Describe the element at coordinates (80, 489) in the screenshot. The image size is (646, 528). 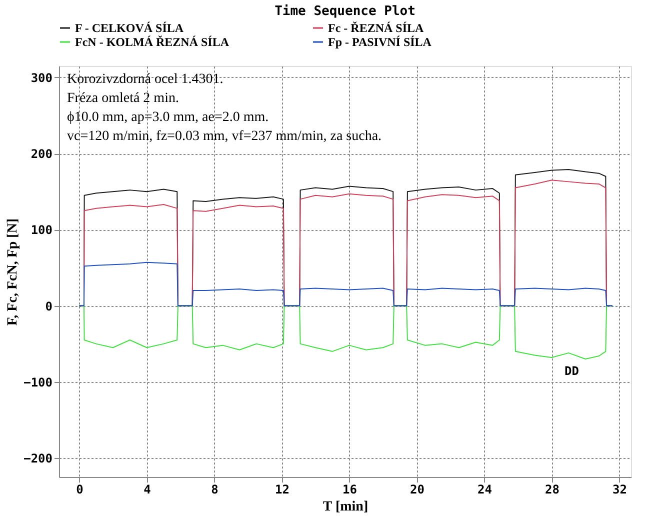
I see `x-tick-label: 0` at that location.